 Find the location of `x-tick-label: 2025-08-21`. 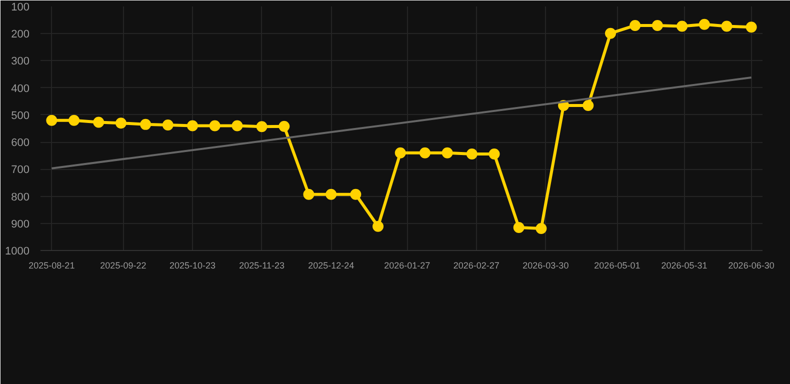

x-tick-label: 2025-08-21 is located at coordinates (51, 265).